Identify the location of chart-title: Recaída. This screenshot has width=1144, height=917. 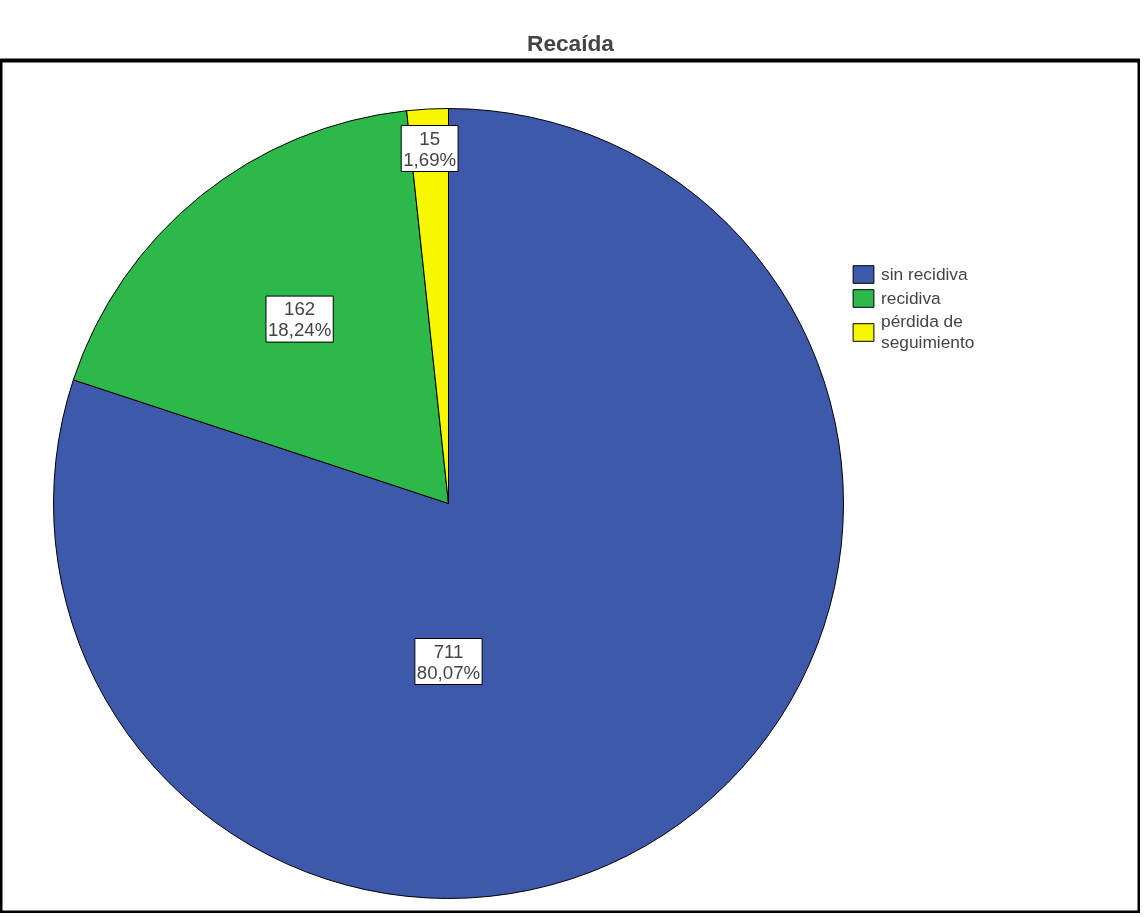
(571, 42).